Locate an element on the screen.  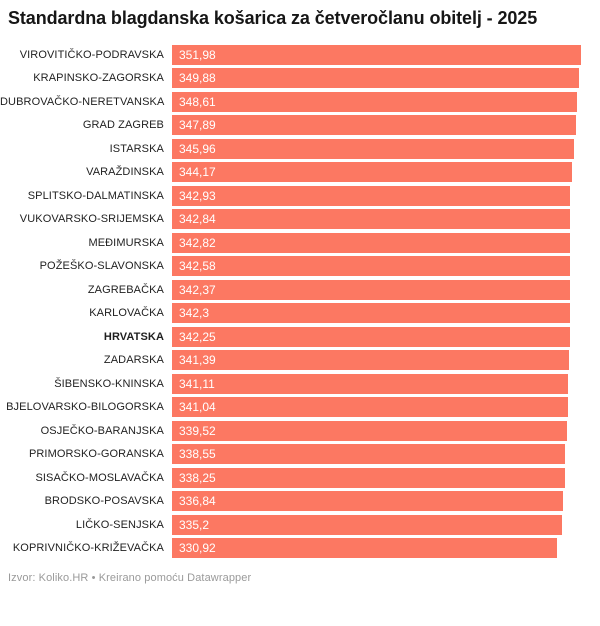
bar-value-label: 351,98 is located at coordinates (197, 54).